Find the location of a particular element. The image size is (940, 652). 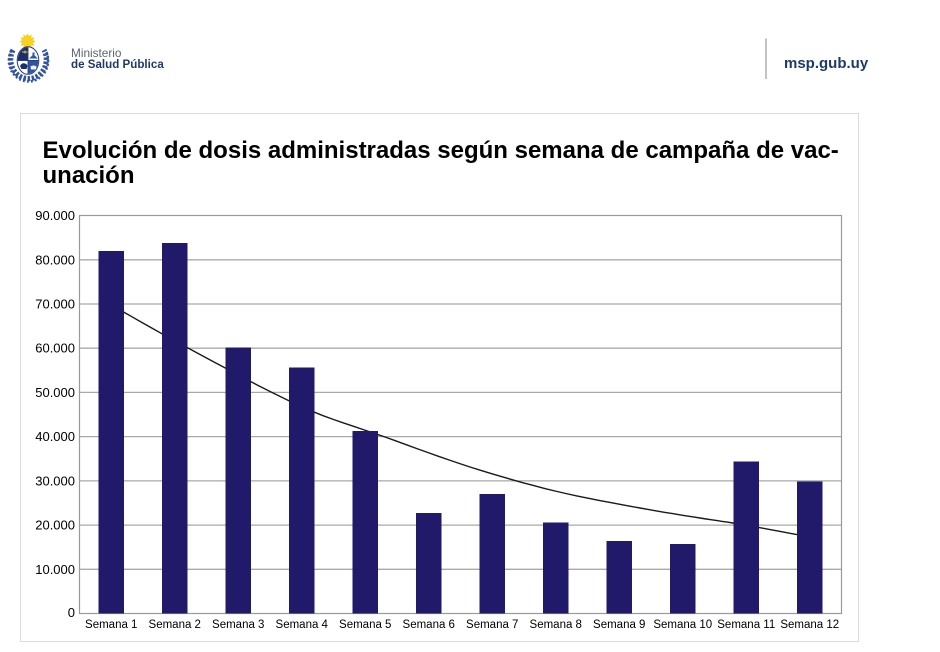

svg-text: msp.gub.uy is located at coordinates (826, 63).